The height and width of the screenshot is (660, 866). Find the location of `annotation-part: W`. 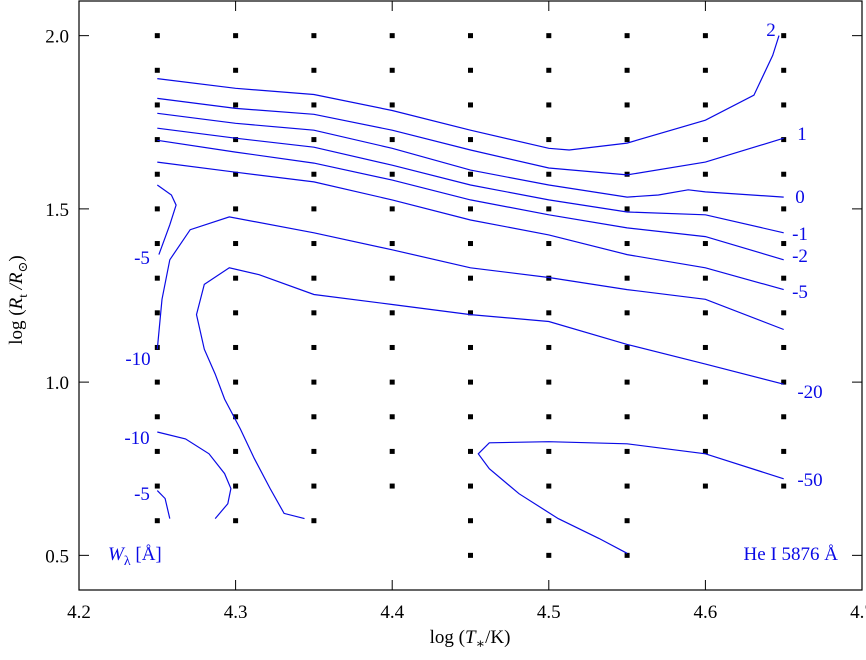

annotation-part: W is located at coordinates (117, 554).